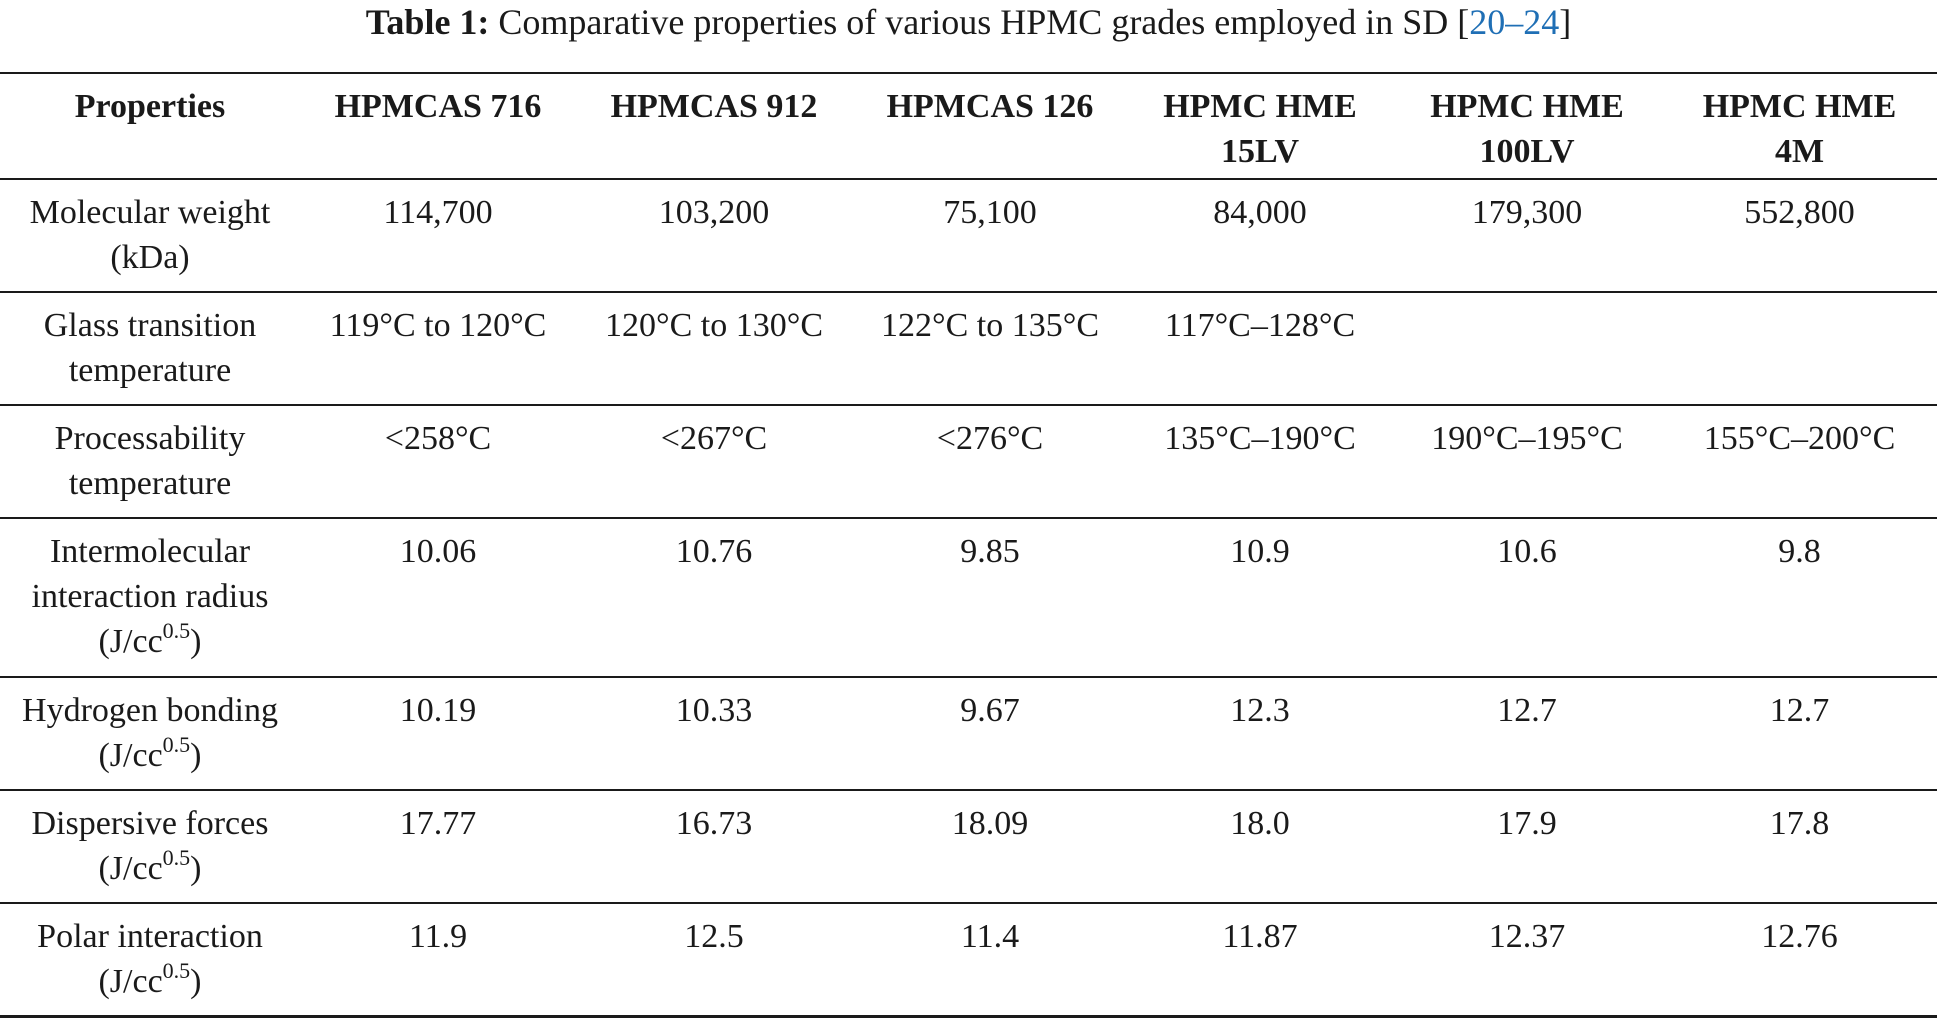 Image resolution: width=1937 pixels, height=1018 pixels. What do you see at coordinates (714, 710) in the screenshot?
I see `table-cell: 10.33` at bounding box center [714, 710].